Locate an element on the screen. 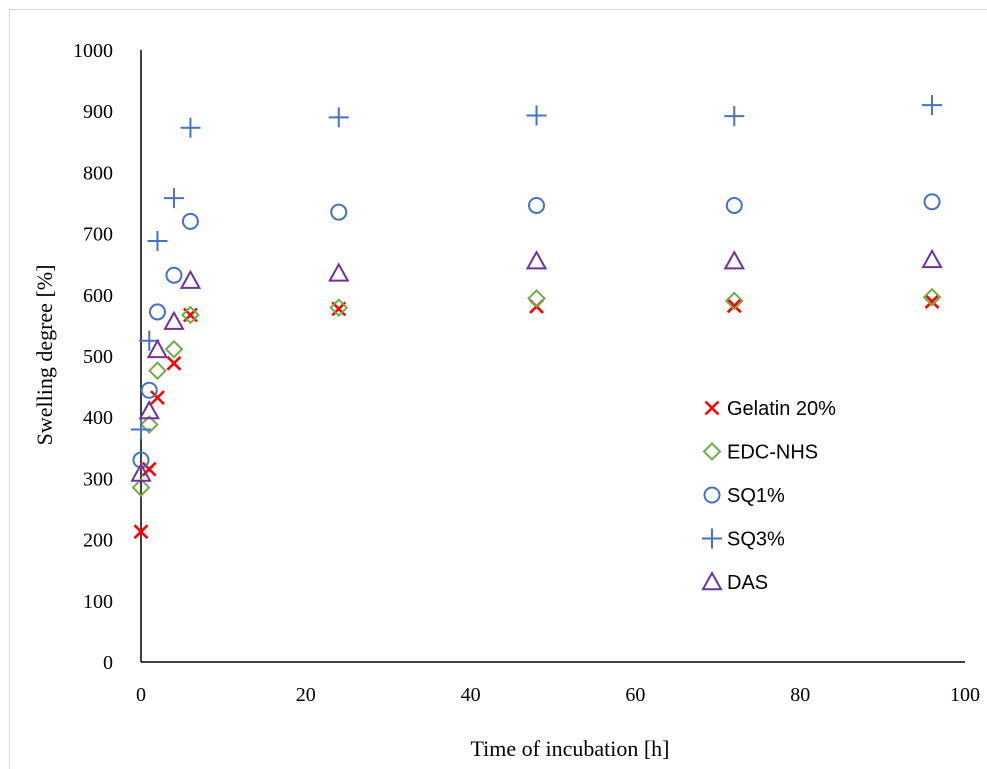 The image size is (987, 769). legend-label: DAS is located at coordinates (747, 583).